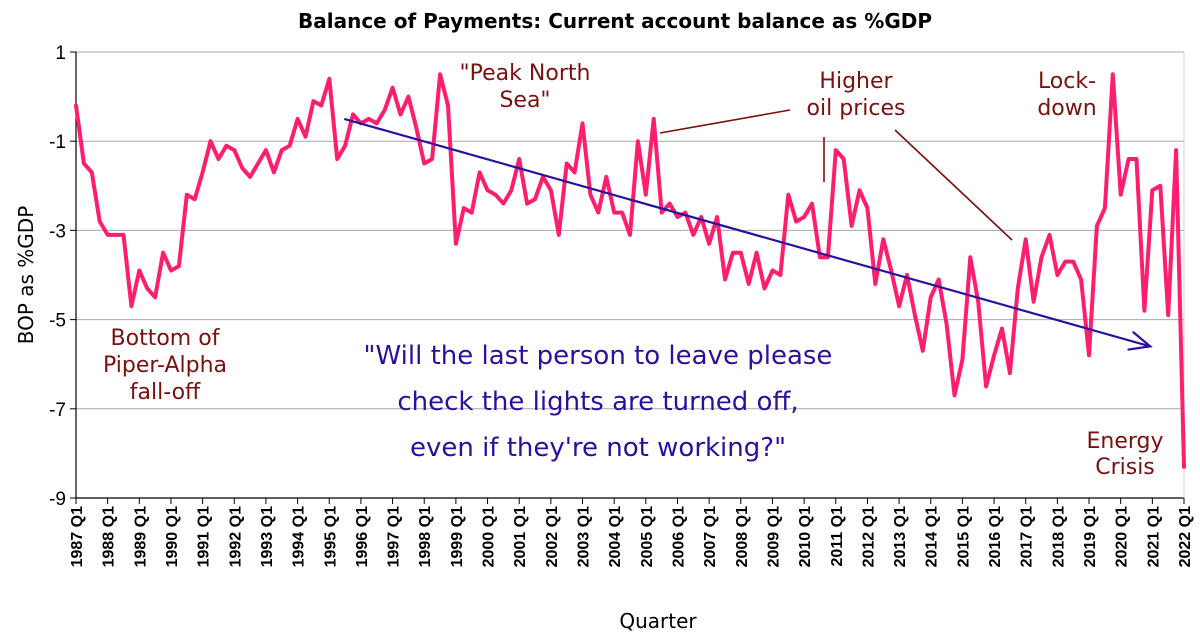  What do you see at coordinates (57, 499) in the screenshot?
I see `y-tick-label: -9` at bounding box center [57, 499].